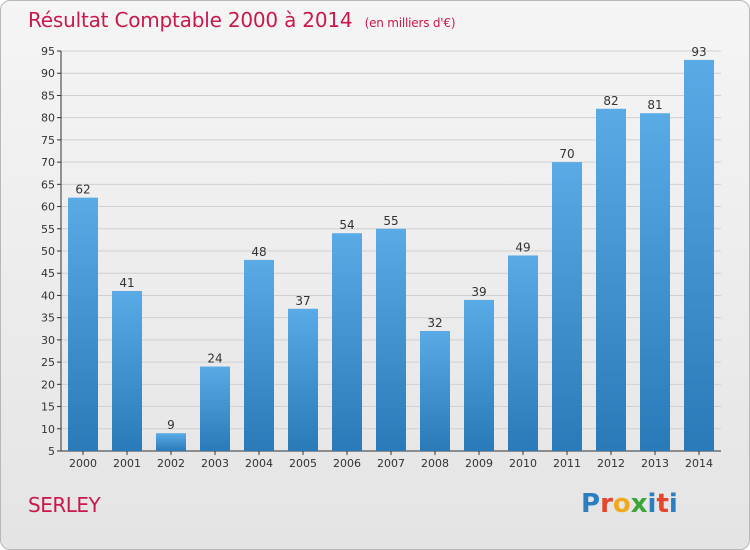  I want to click on bar-2014, so click(699, 255).